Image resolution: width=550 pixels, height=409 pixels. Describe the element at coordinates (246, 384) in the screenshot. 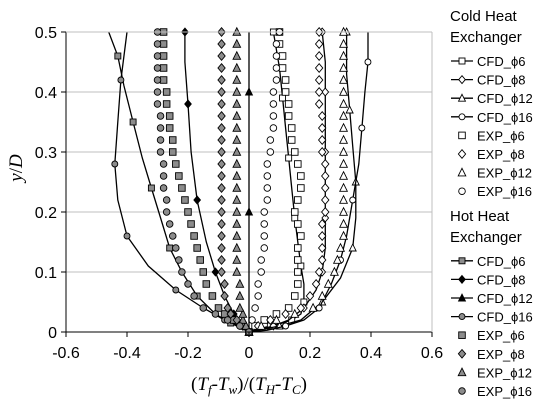

I see `x-axis-label-mid: )/(` at that location.